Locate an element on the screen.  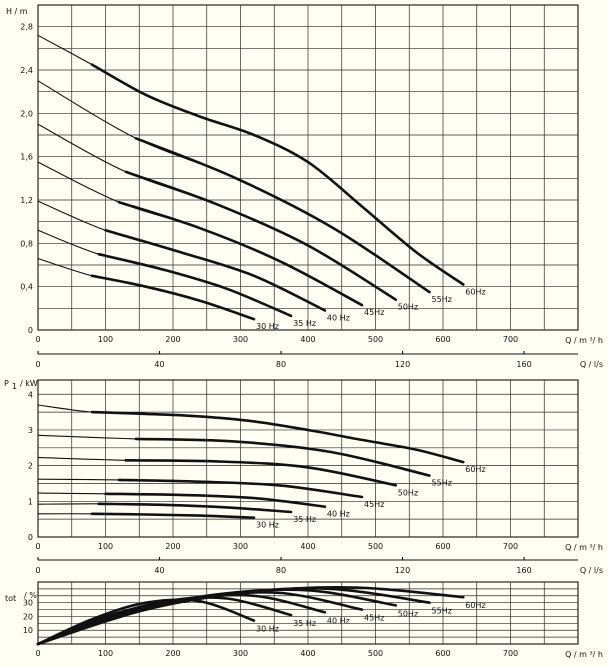
series-lead-40hz is located at coordinates (181, 256).